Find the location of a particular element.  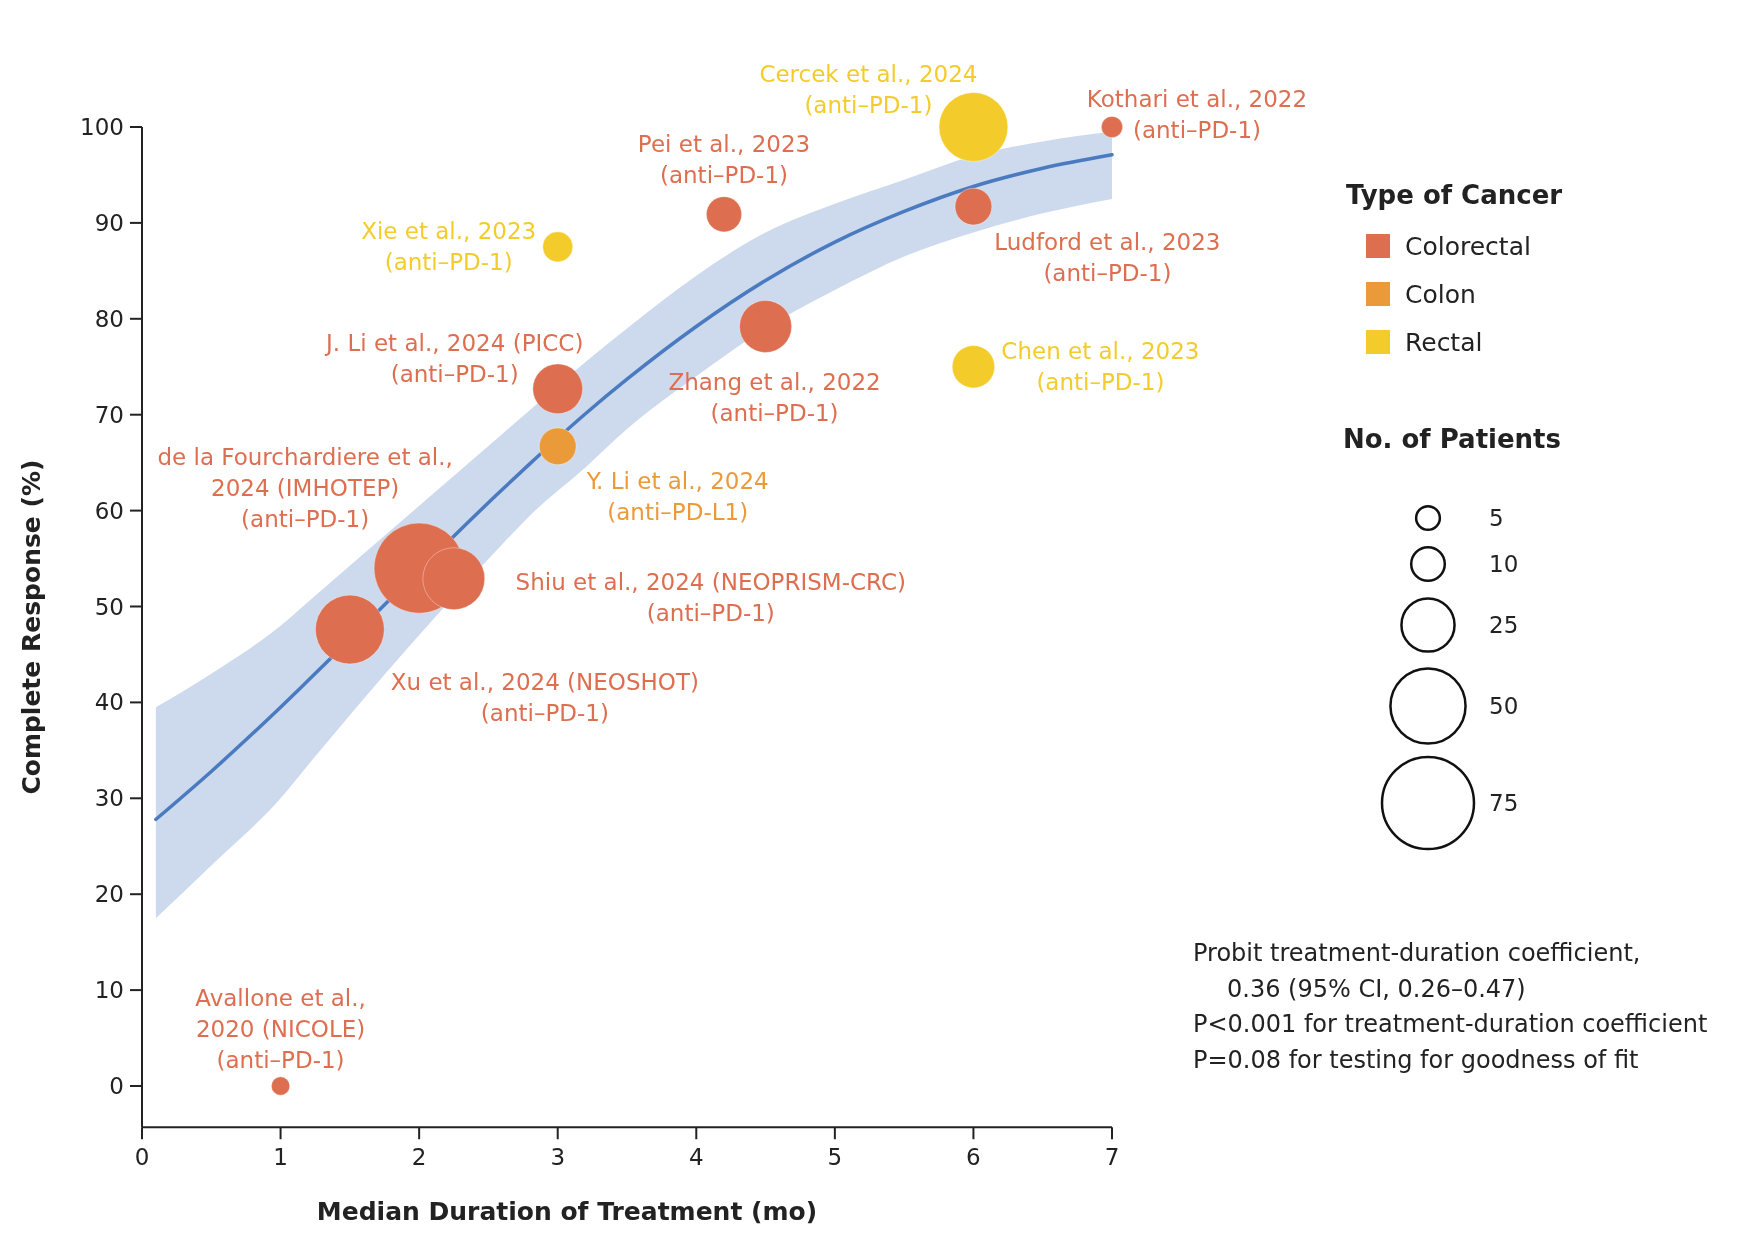

y-tick-label: 0 is located at coordinates (116, 1086).